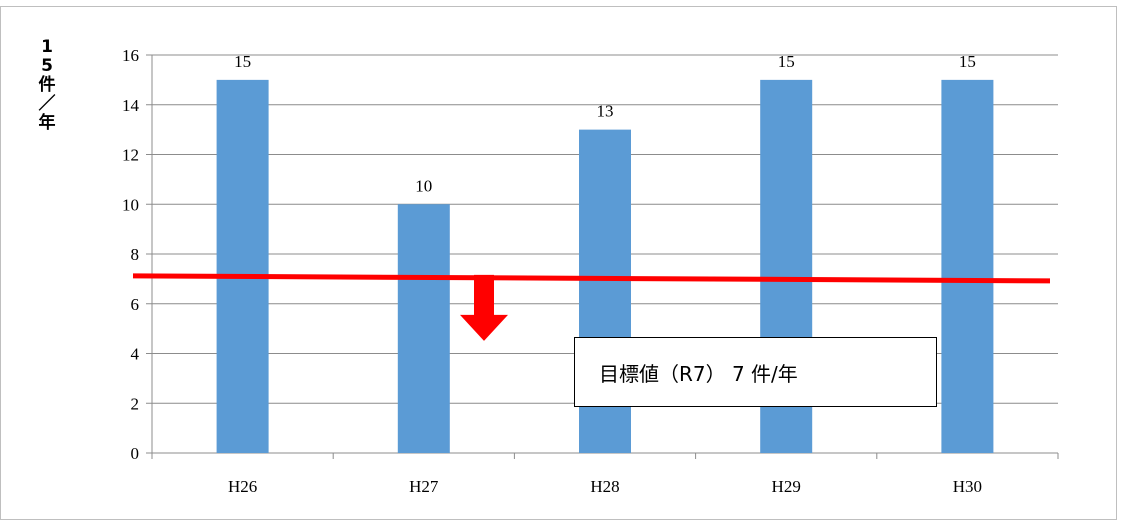 The width and height of the screenshot is (1123, 521). Describe the element at coordinates (130, 55) in the screenshot. I see `y-tick-label: 16` at that location.